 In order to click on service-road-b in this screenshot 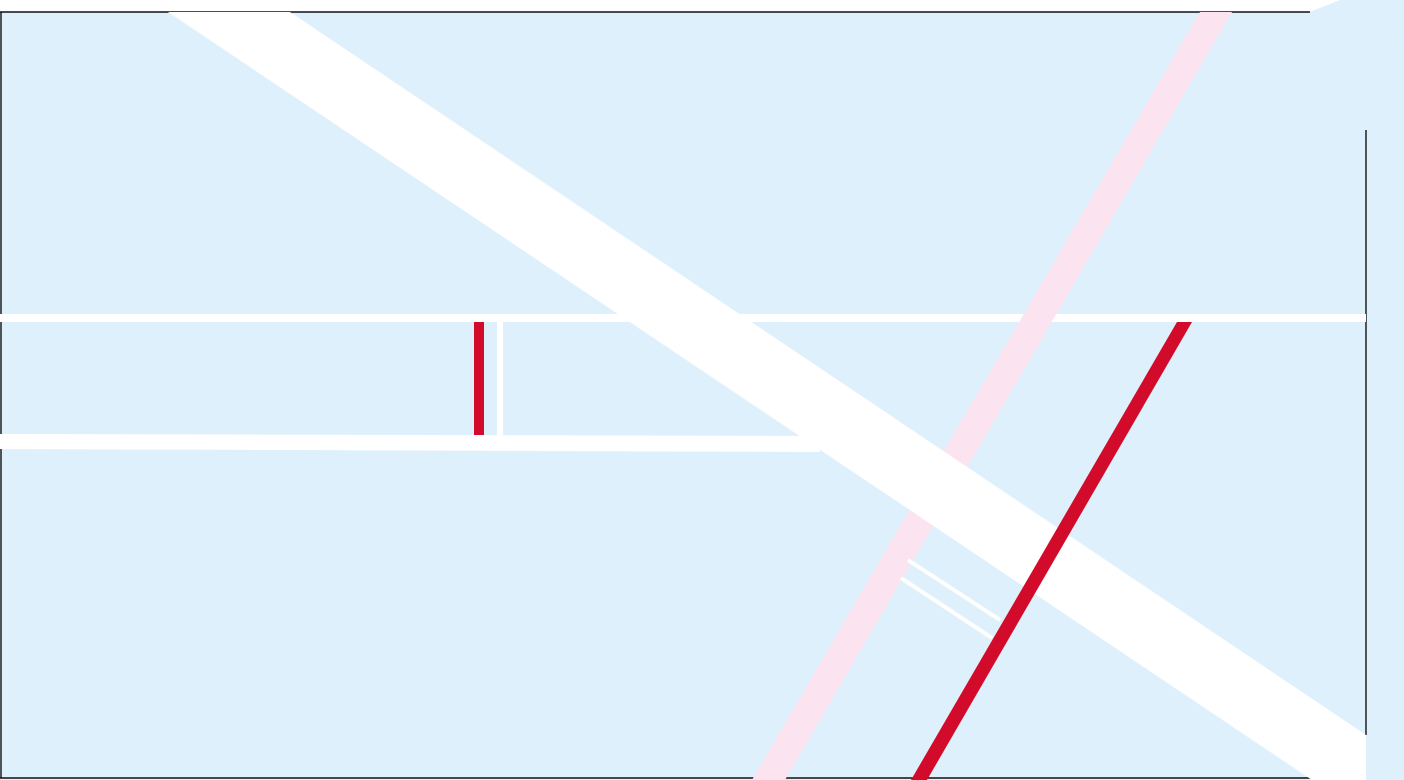, I will do `click(946, 608)`.